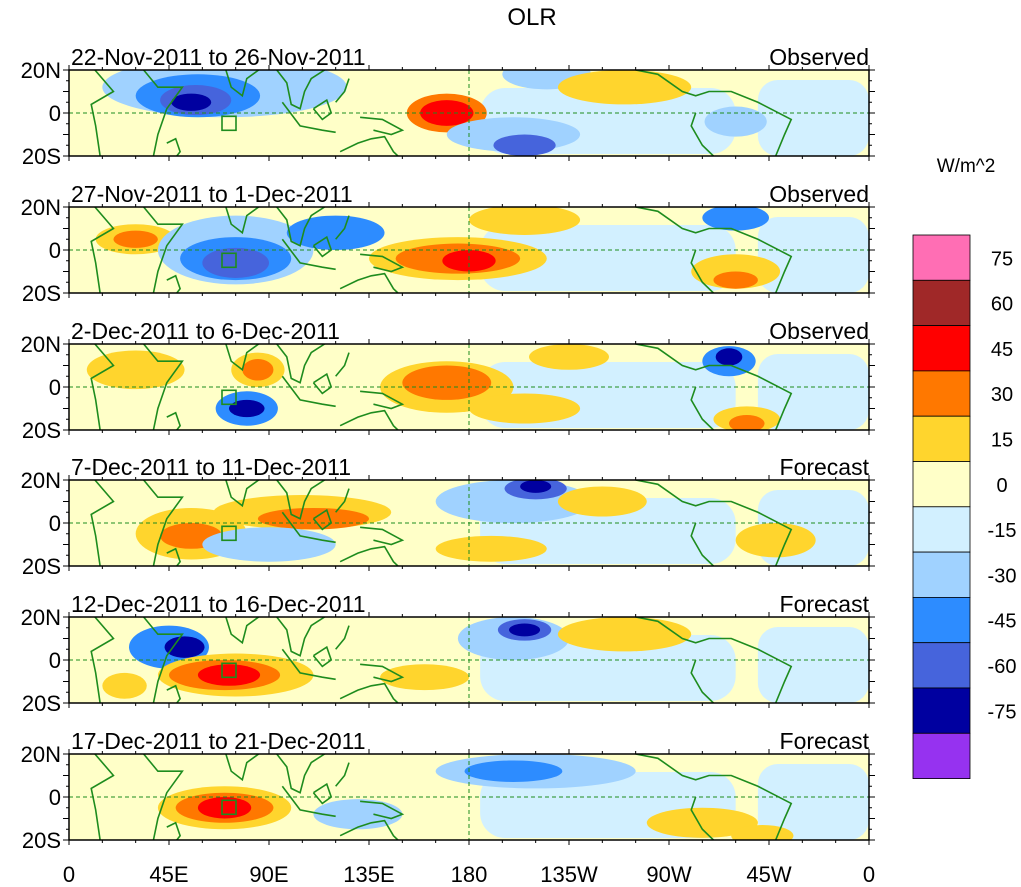 The height and width of the screenshot is (887, 1021). I want to click on panel-date-range: 27-Nov-2011 to 1-Dec-2011, so click(212, 194).